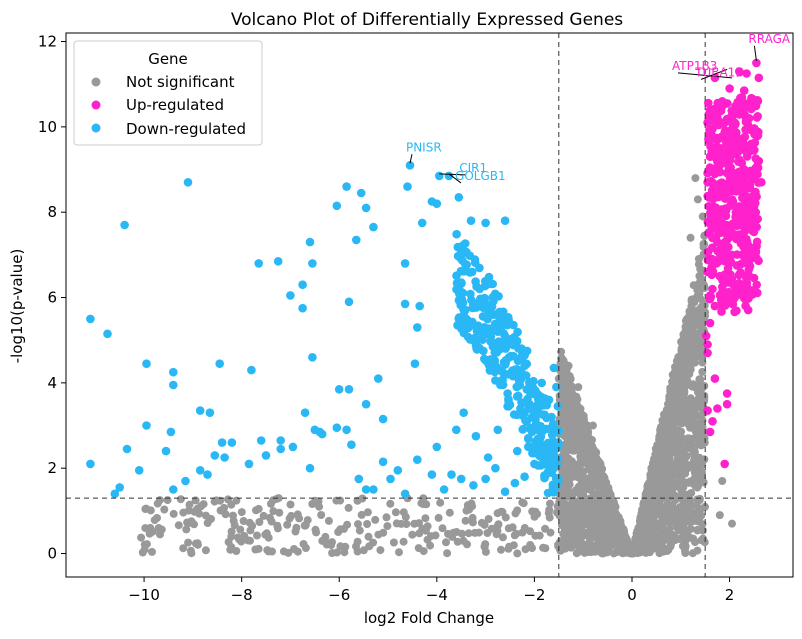 Image resolution: width=802 pixels, height=639 pixels. Describe the element at coordinates (339, 595) in the screenshot. I see `x-tick-label: −6` at that location.